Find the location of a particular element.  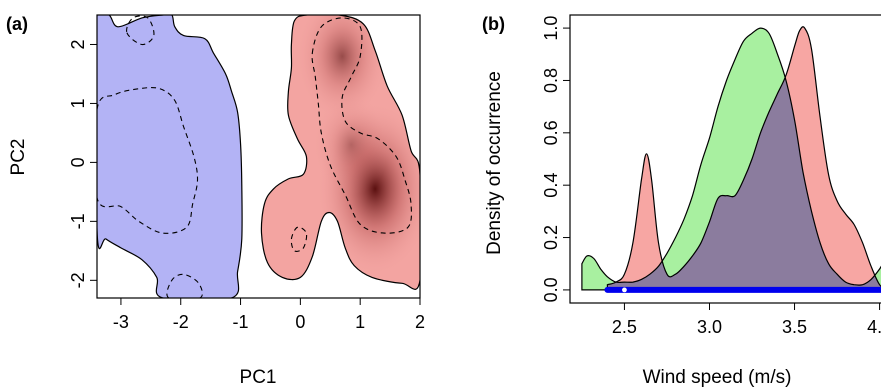

x-tick-label: 3.0 is located at coordinates (709, 327).